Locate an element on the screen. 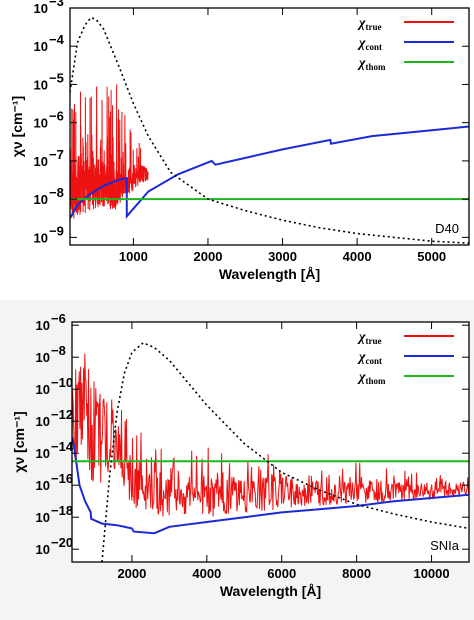 The width and height of the screenshot is (474, 620). y-tick-exp-5: −10 is located at coordinates (62, 382).